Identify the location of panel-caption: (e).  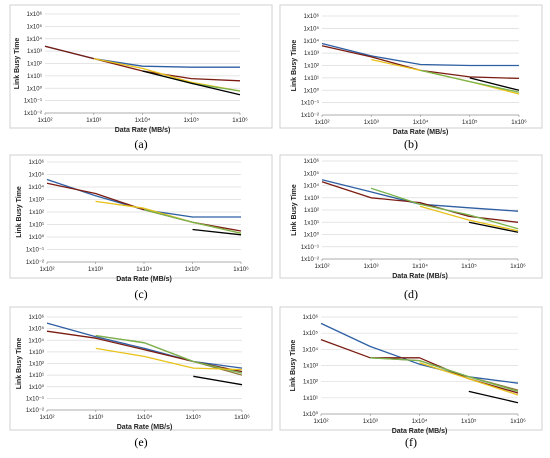
(140, 442).